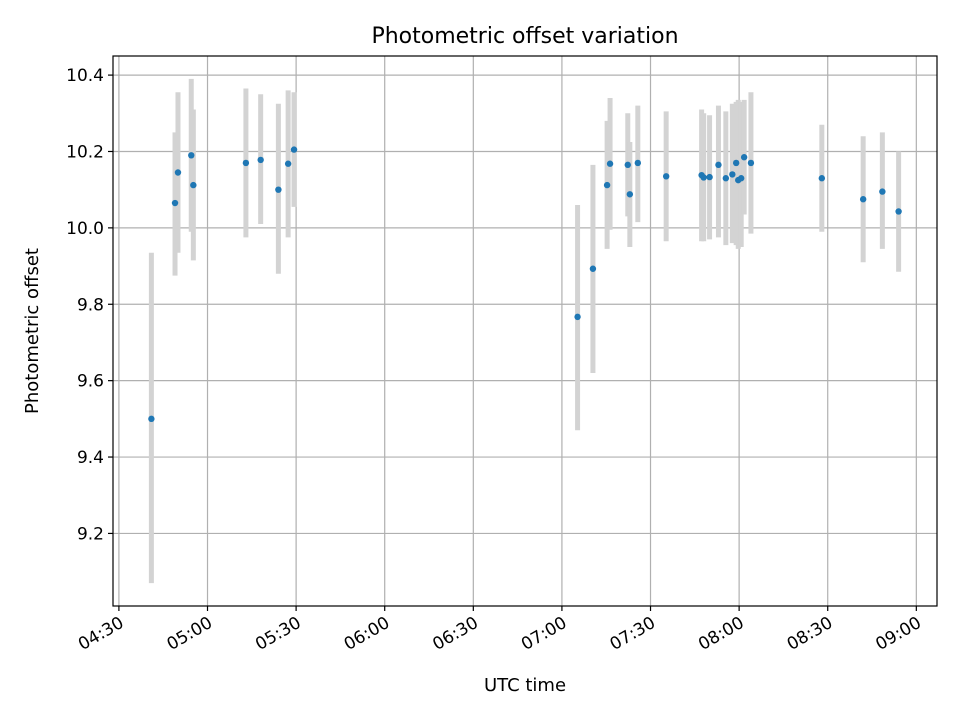 The image size is (960, 724). I want to click on x-axis-label: UTC time, so click(525, 685).